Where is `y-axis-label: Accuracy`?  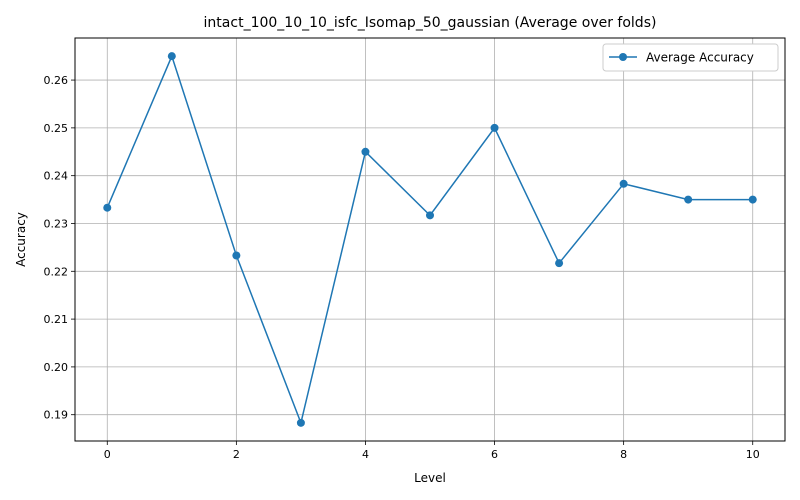 y-axis-label: Accuracy is located at coordinates (21, 239).